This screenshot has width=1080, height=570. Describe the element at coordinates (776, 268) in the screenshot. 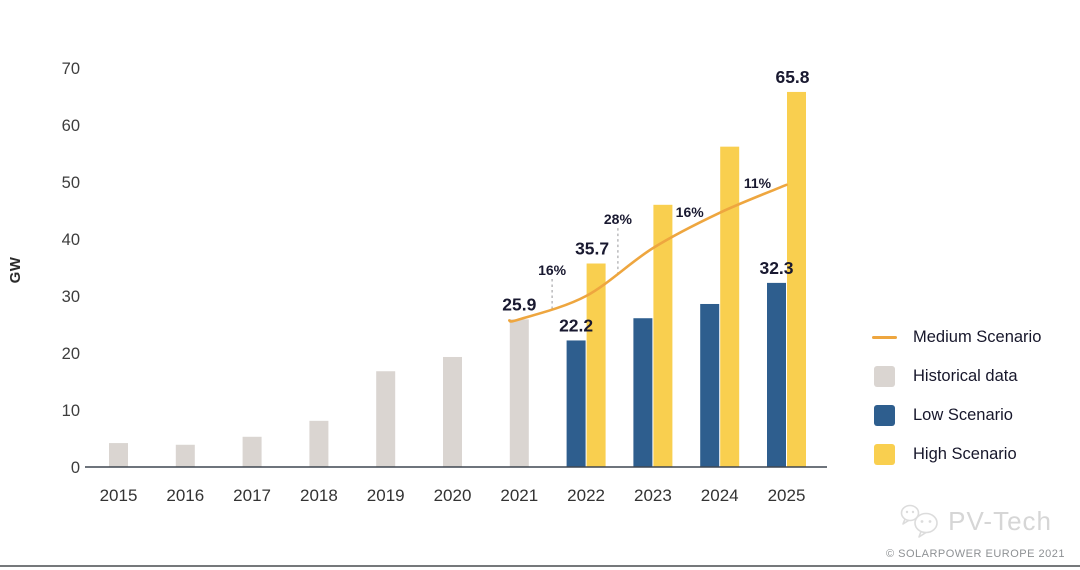

I see `bar-value-label: 32.3` at that location.